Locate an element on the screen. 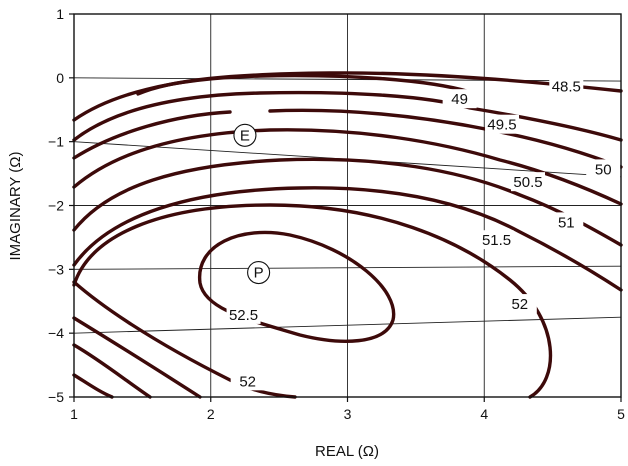  y-tick-label: −2 is located at coordinates (56, 206).